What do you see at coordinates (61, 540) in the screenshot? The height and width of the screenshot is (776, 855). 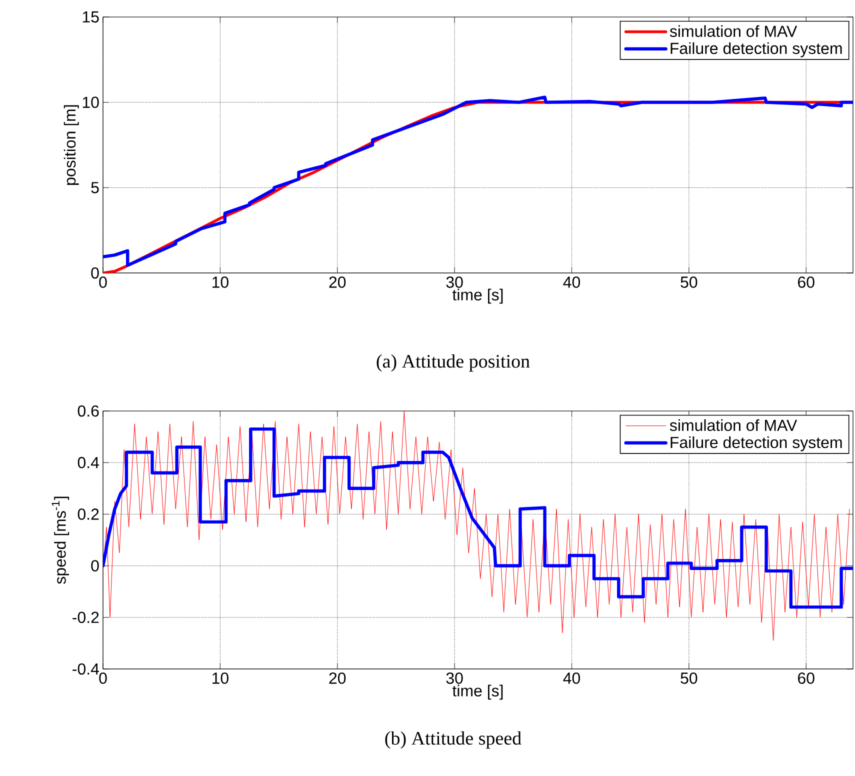 I see `y-axis-title: speed [ms$^{-1}$]` at bounding box center [61, 540].